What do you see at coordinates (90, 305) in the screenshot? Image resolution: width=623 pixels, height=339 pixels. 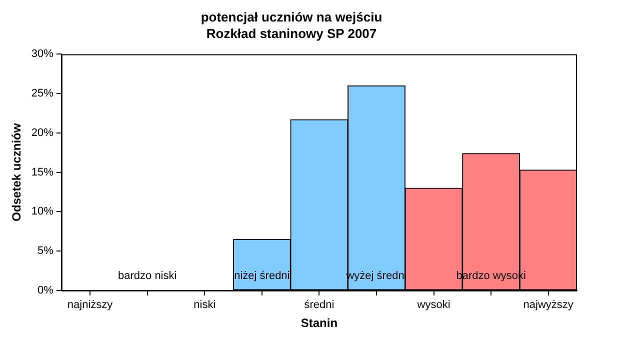 I see `x-tick-label: najniższy` at bounding box center [90, 305].